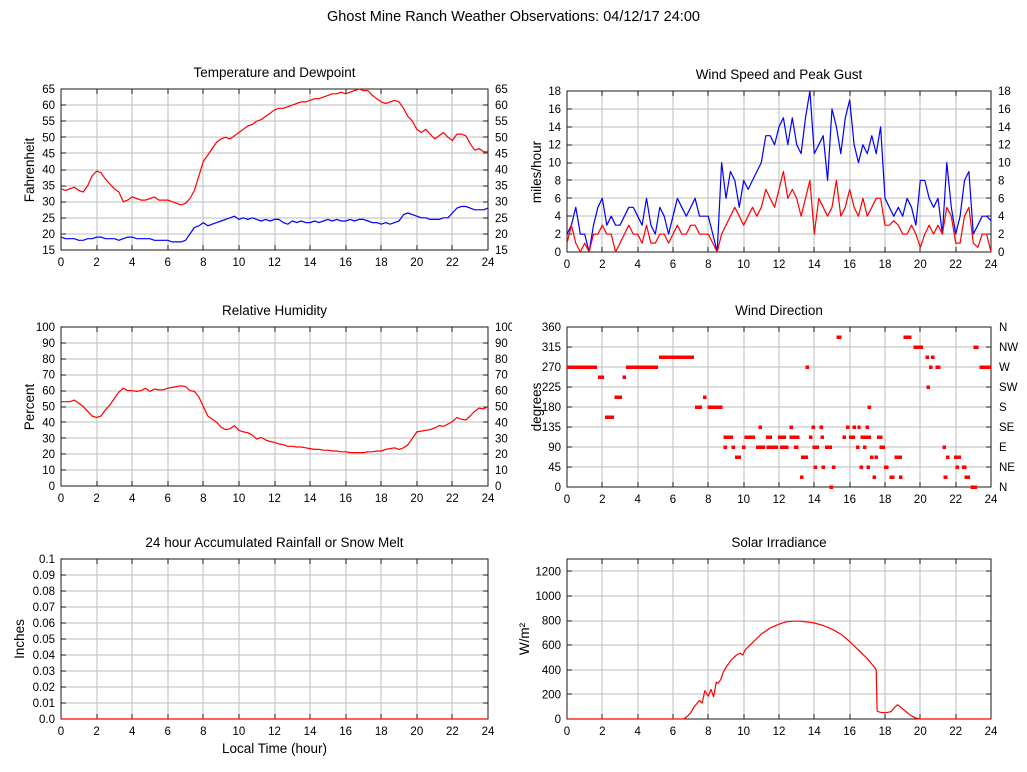  What do you see at coordinates (45, 328) in the screenshot?
I see `svg-text: 100` at bounding box center [45, 328].